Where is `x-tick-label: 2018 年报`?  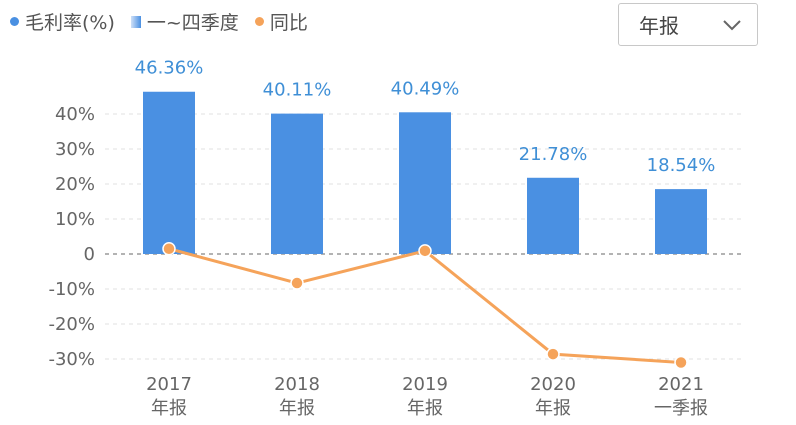
x-tick-label: 2018 年报 is located at coordinates (297, 396).